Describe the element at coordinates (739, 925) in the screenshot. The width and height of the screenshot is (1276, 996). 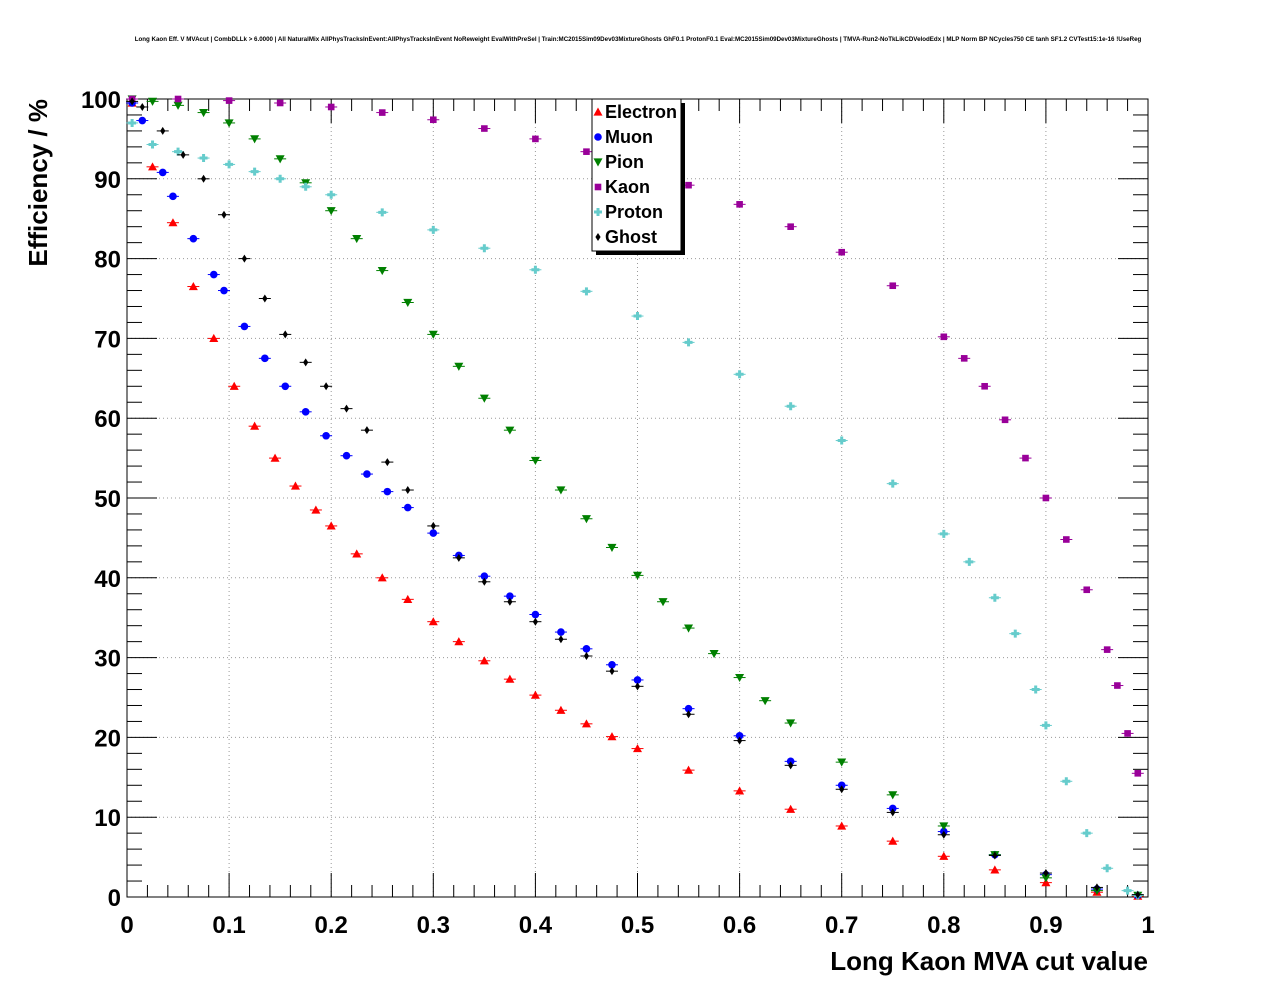
I see `x-tick-label: 0.6` at that location.